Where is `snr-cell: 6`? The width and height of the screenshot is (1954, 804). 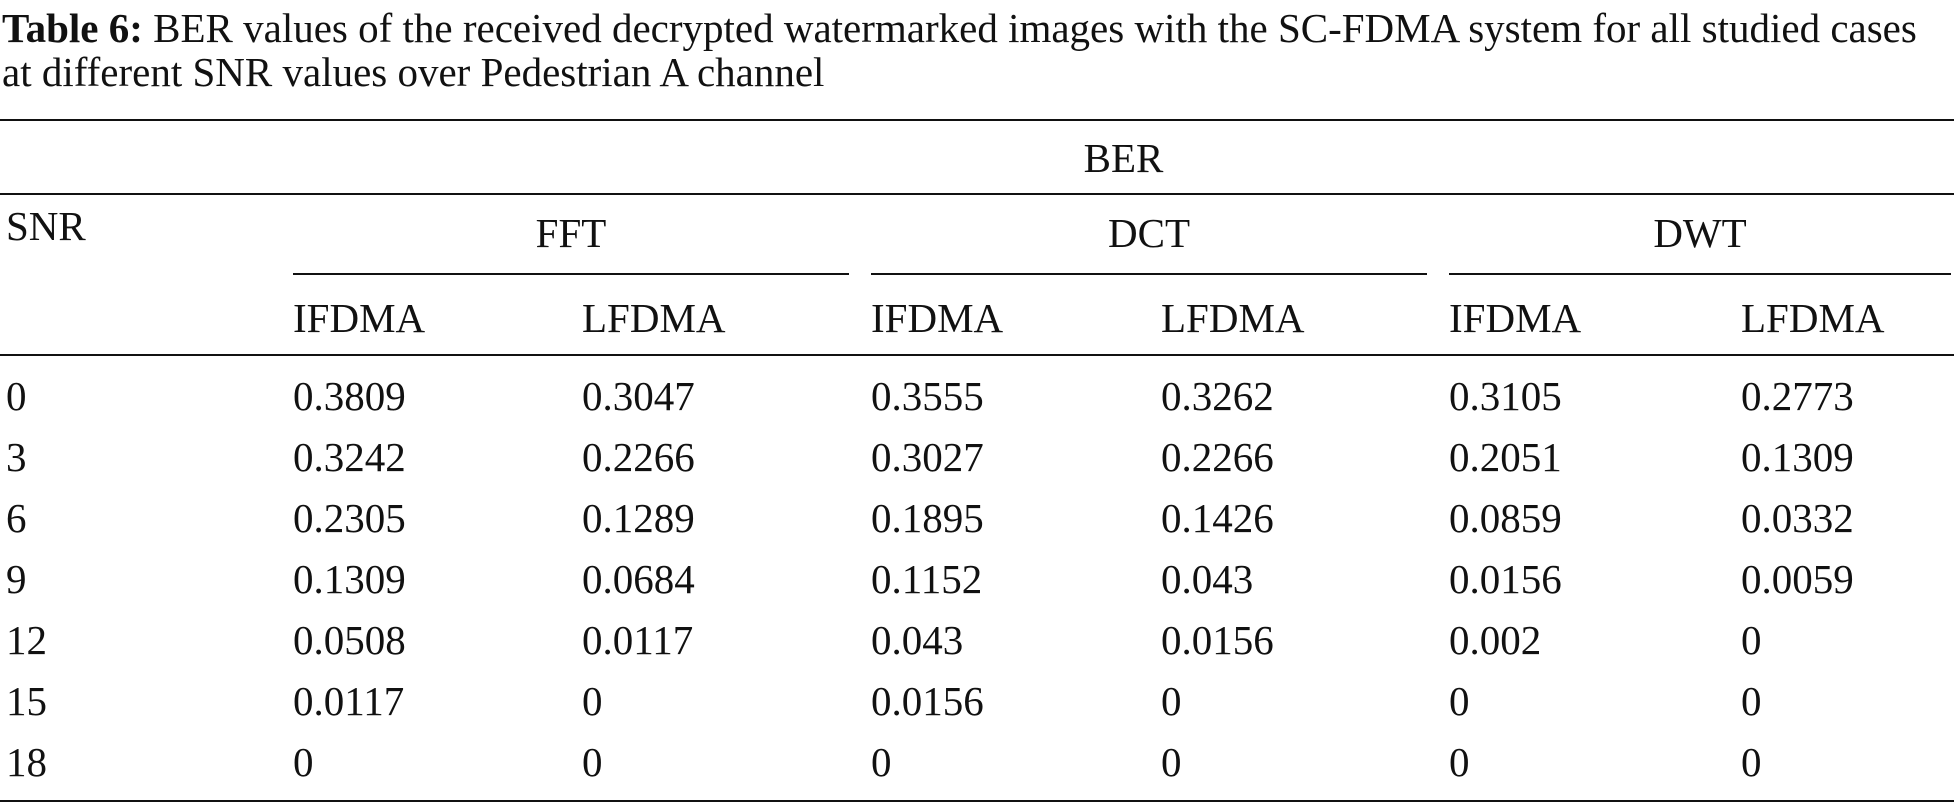 snr-cell: 6 is located at coordinates (16, 518).